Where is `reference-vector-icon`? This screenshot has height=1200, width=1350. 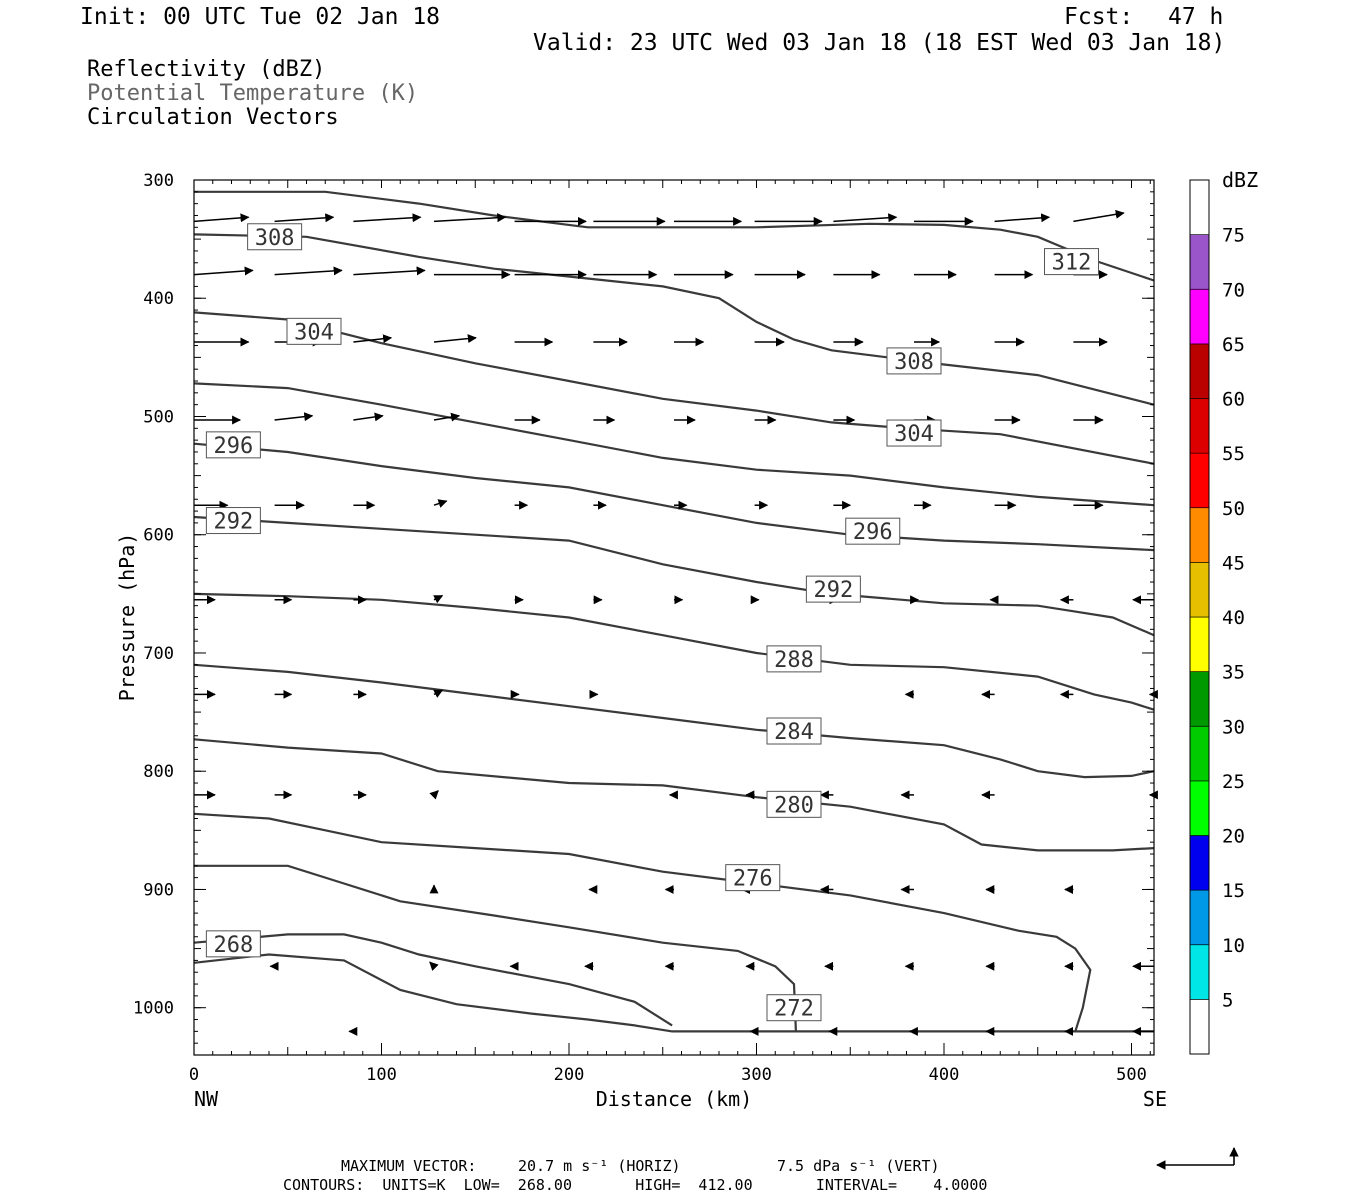
reference-vector-icon is located at coordinates (1197, 1158).